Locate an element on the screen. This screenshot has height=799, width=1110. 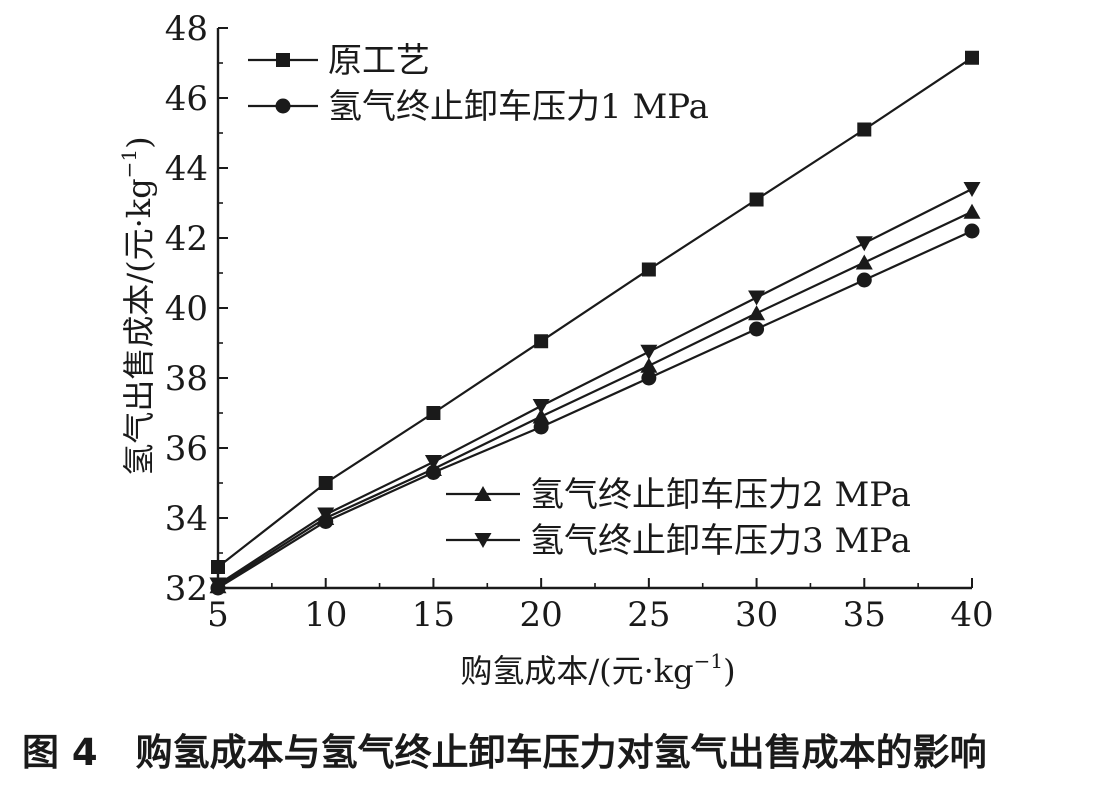
y-tick-label: 32 is located at coordinates (186, 589).